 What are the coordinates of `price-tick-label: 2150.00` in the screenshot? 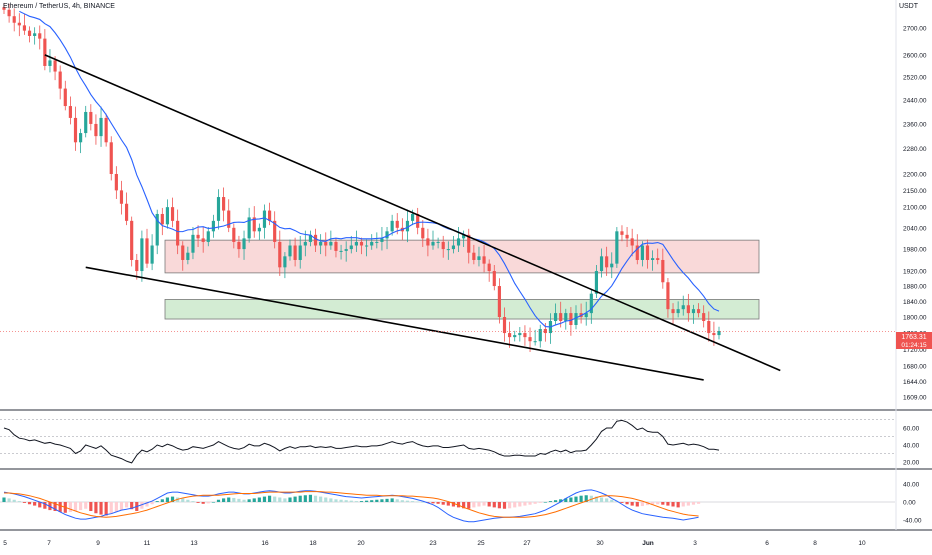 It's located at (915, 191).